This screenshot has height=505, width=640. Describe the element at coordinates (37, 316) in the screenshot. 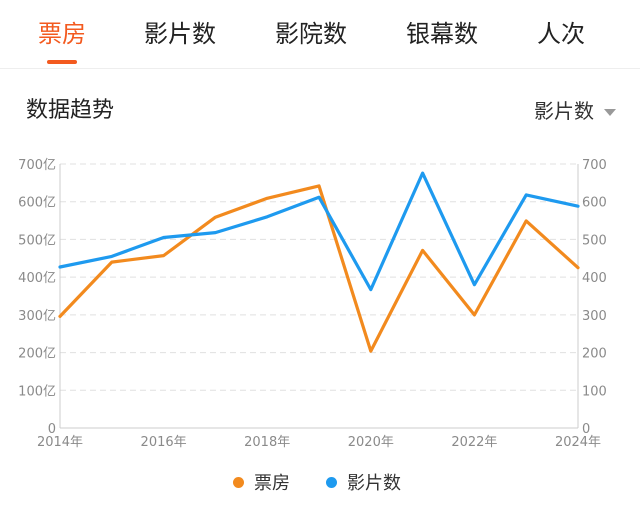

I see `y-left-tick-label: 300亿` at that location.